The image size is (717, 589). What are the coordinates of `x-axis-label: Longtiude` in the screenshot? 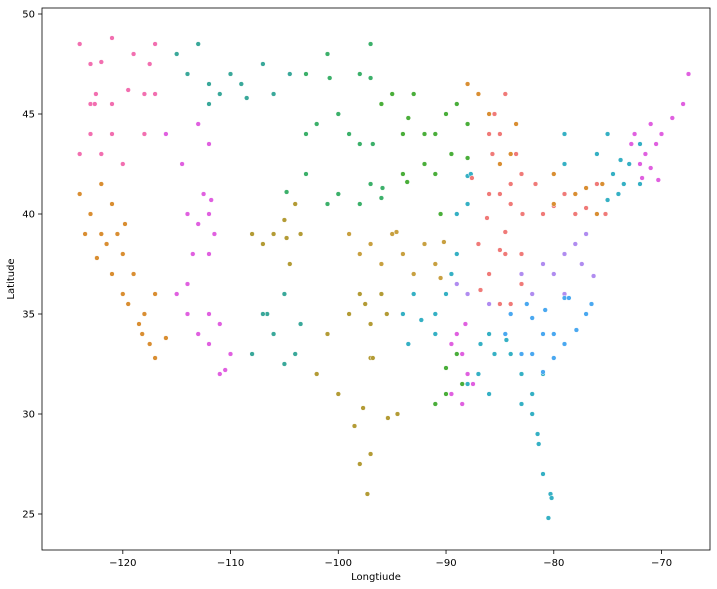 It's located at (376, 577).